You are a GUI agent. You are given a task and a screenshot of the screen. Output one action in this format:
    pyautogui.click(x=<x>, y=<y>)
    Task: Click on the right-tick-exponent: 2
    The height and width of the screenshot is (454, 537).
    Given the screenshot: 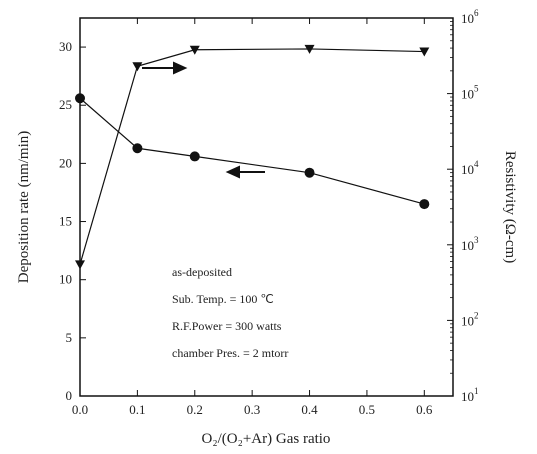 What is the action you would take?
    pyautogui.click(x=476, y=315)
    